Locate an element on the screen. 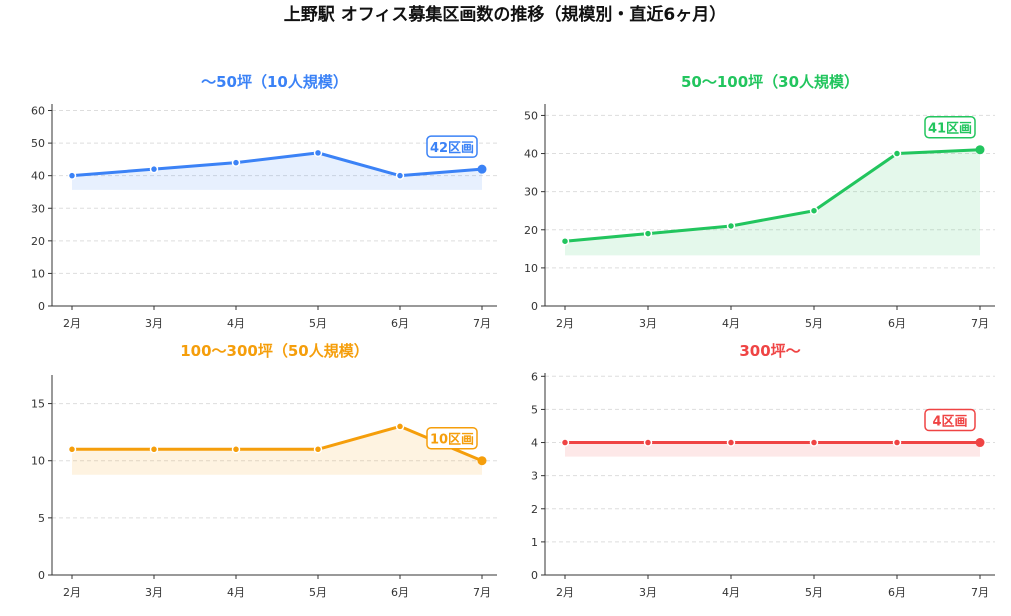  end-label-text: 4区画 is located at coordinates (949, 422).